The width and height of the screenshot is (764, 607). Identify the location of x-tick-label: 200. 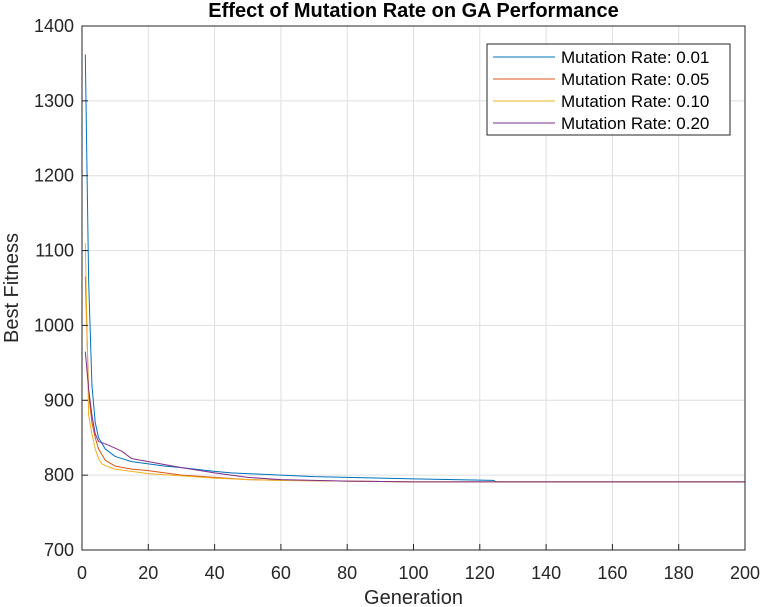
(745, 573).